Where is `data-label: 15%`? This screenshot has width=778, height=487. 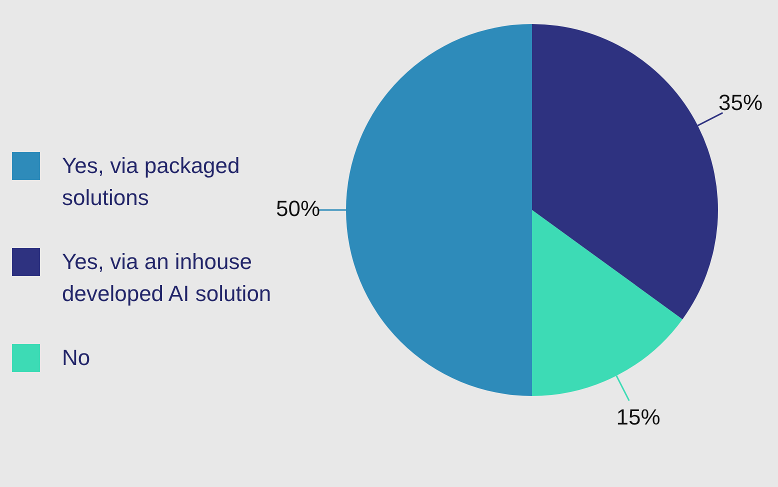
data-label: 15% is located at coordinates (638, 417).